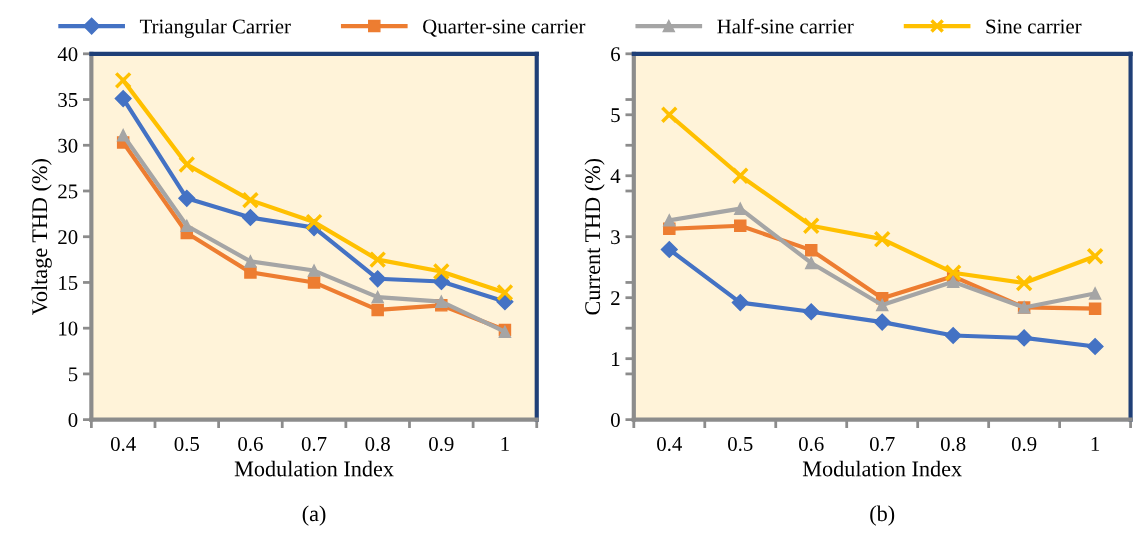  Describe the element at coordinates (785, 26) in the screenshot. I see `legend-label: Half-sine carrier` at that location.